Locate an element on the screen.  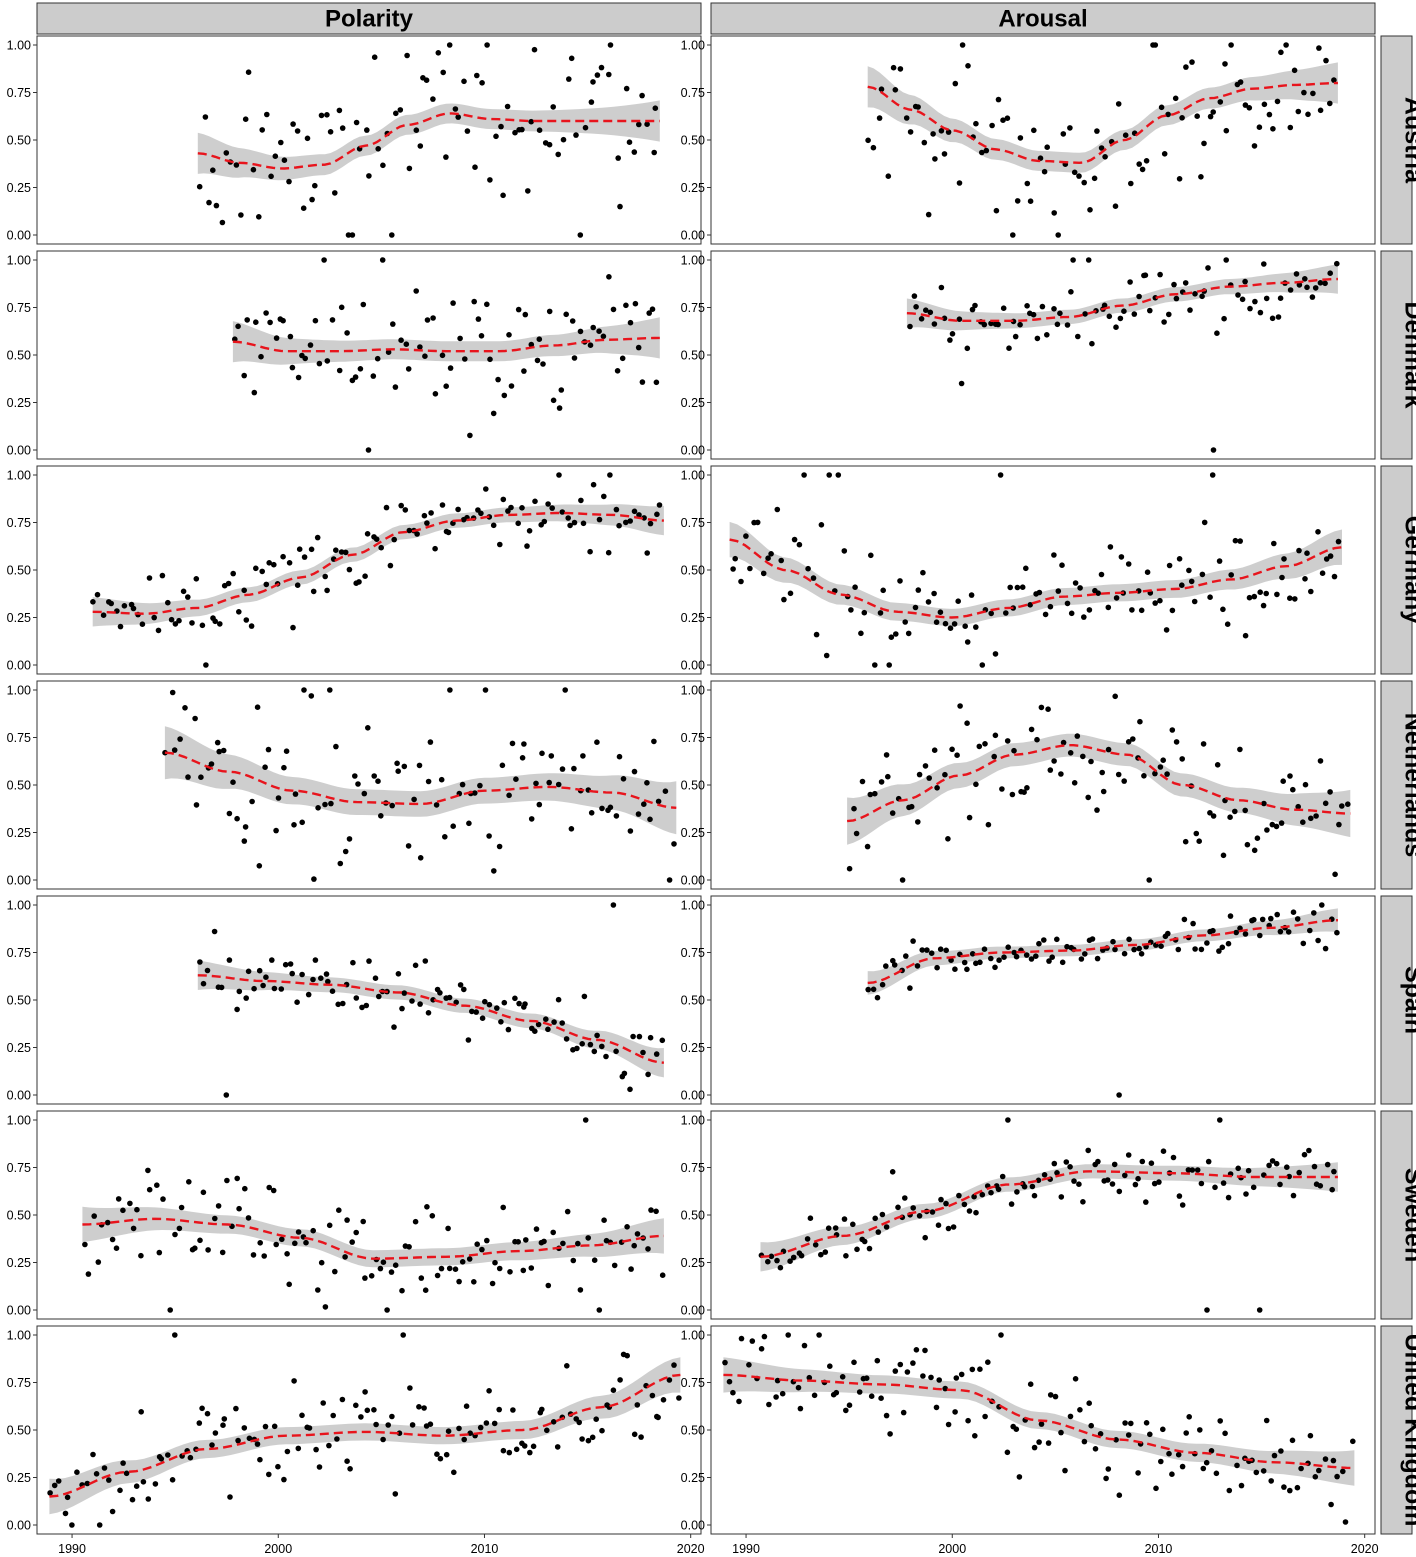
x-tick-label: 2000 is located at coordinates (952, 1549).